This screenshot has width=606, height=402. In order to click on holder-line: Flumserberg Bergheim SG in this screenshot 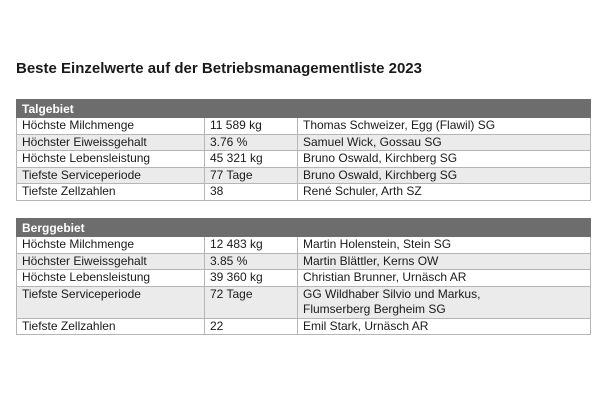, I will do `click(374, 309)`.